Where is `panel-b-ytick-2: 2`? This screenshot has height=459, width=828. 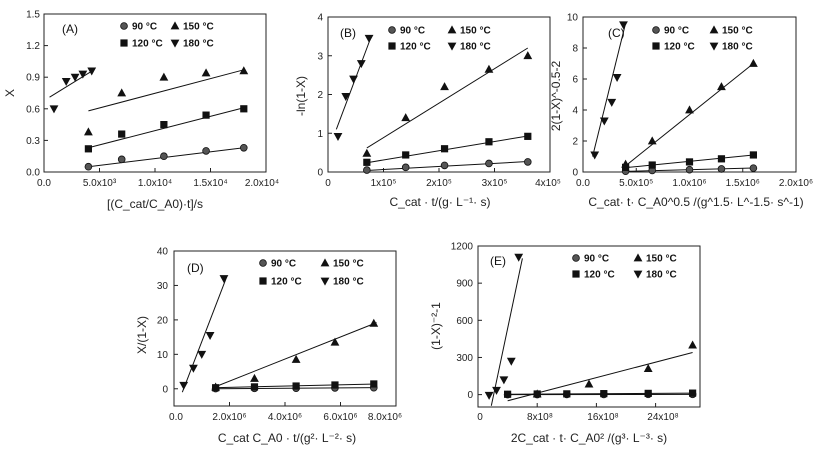 panel-b-ytick-2: 2 is located at coordinates (320, 95).